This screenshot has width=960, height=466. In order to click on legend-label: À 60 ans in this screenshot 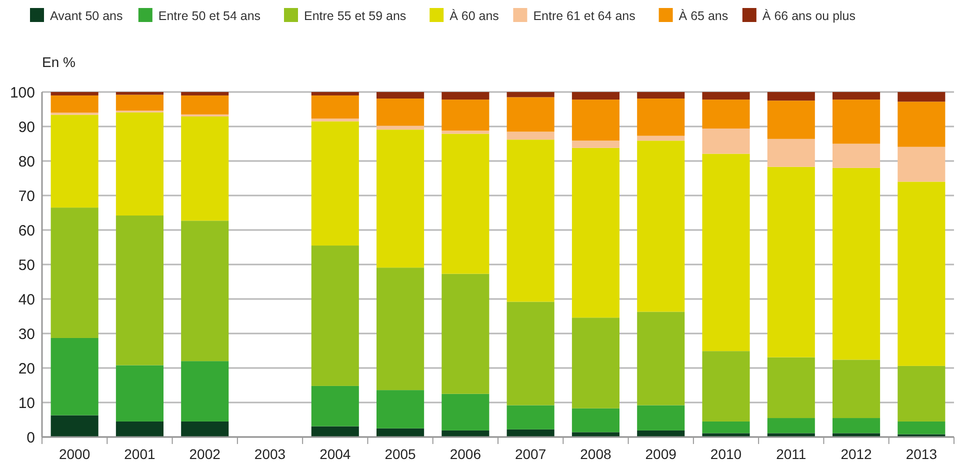, I will do `click(474, 16)`.